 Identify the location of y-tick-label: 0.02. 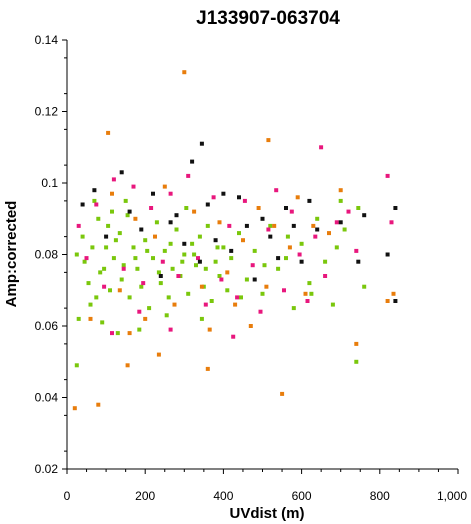
(47, 469).